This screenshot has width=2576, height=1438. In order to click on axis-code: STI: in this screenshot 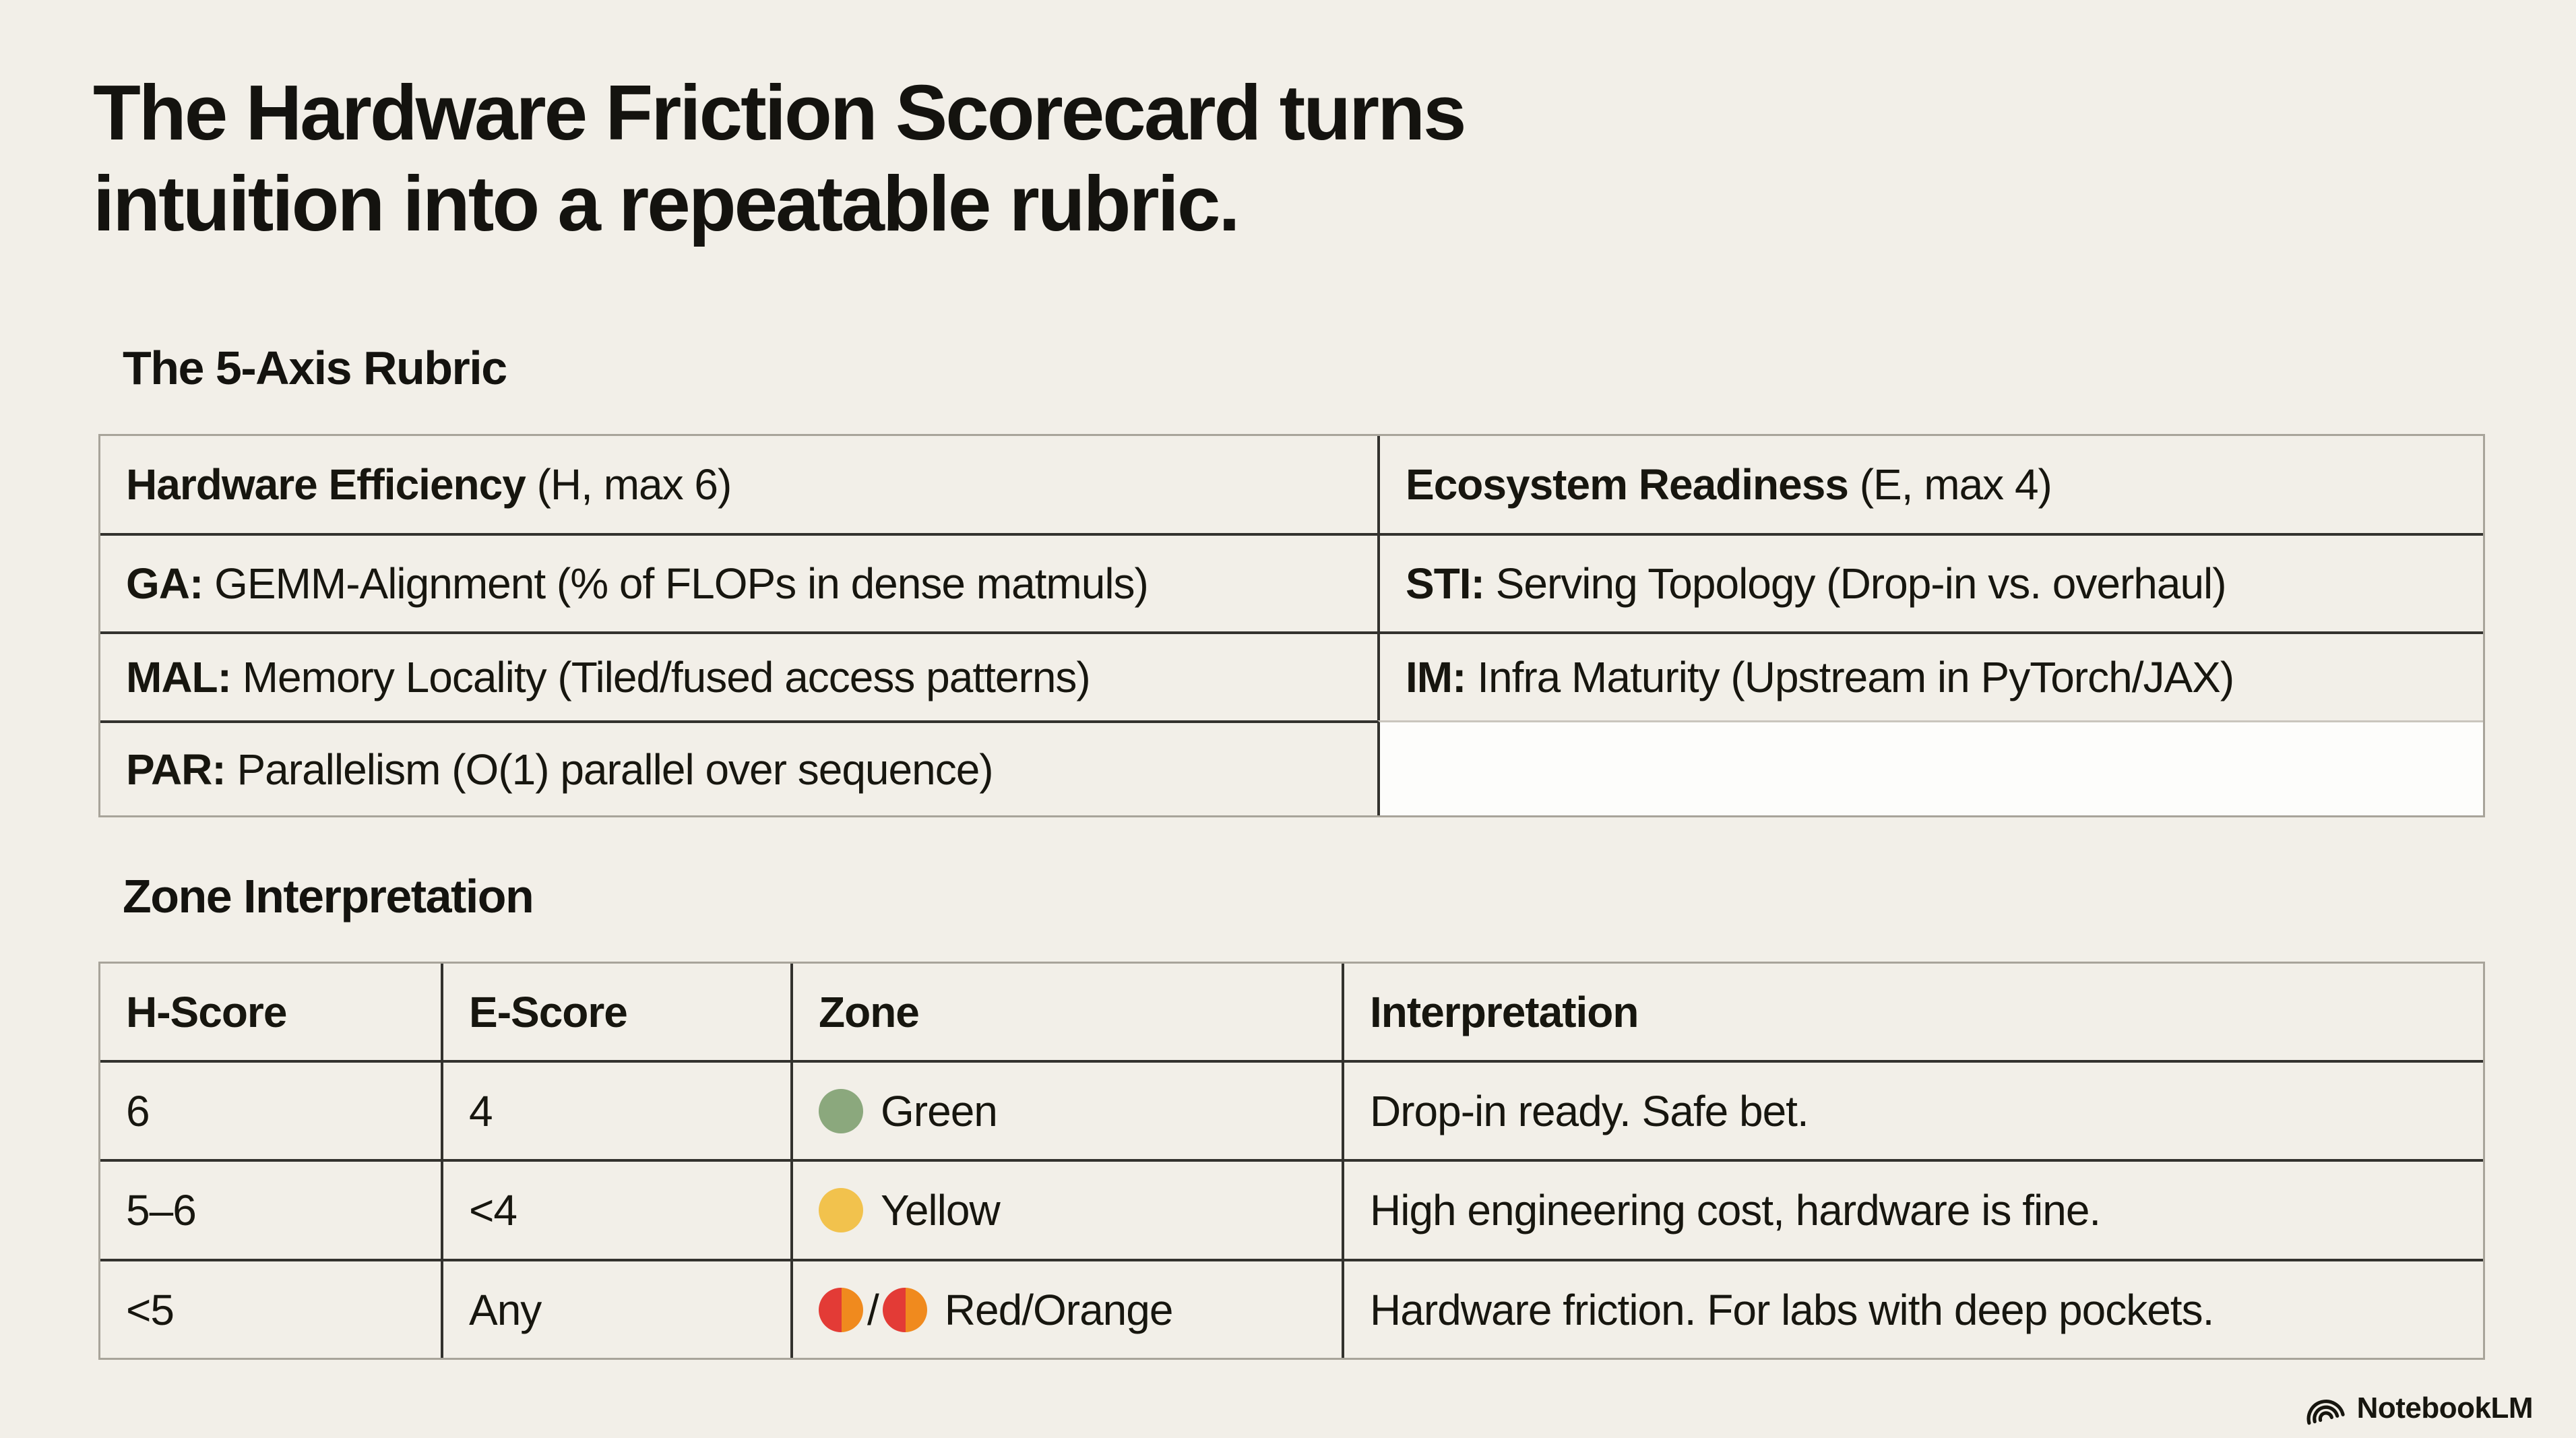, I will do `click(1445, 583)`.